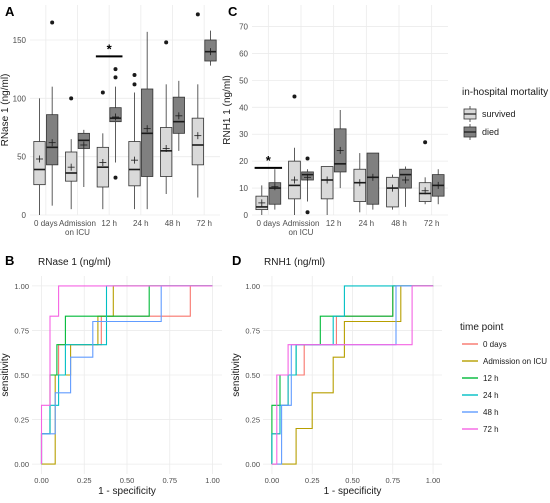 The image size is (550, 503). Describe the element at coordinates (5, 110) in the screenshot. I see `y-axis-title: RNase 1 (ng/ml)` at that location.